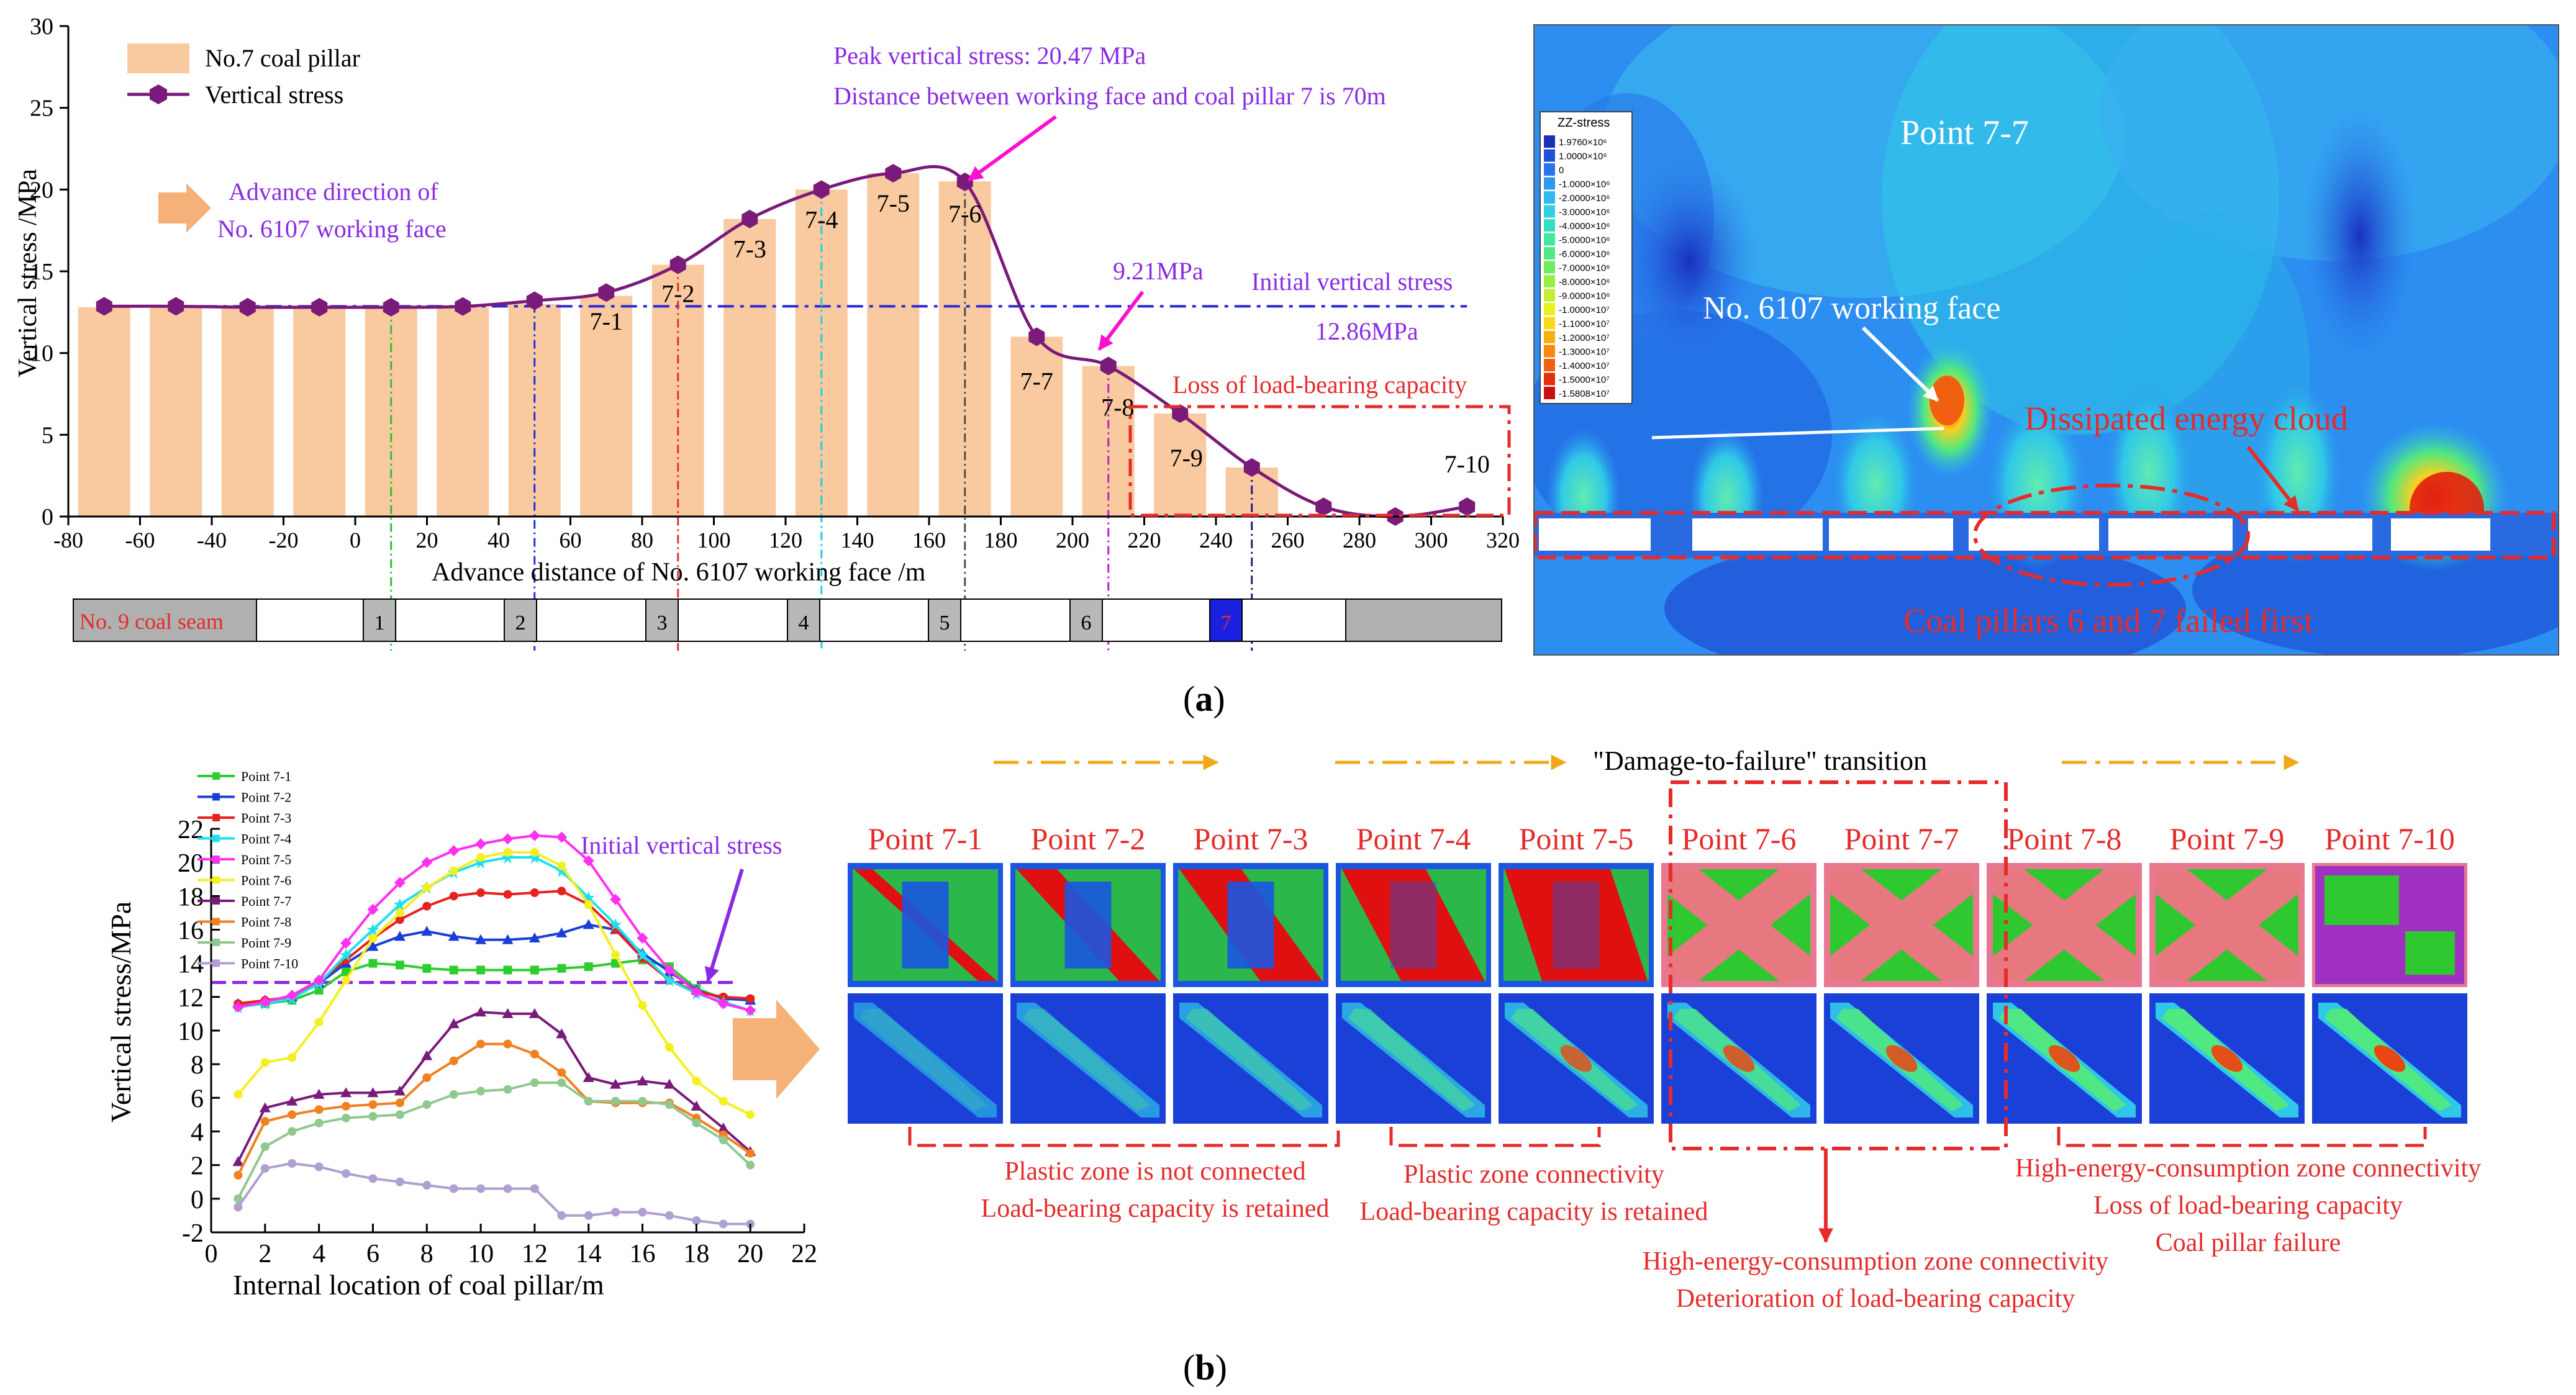 This screenshot has width=2576, height=1395. What do you see at coordinates (499, 540) in the screenshot?
I see `x-tick-label-a: 40` at bounding box center [499, 540].